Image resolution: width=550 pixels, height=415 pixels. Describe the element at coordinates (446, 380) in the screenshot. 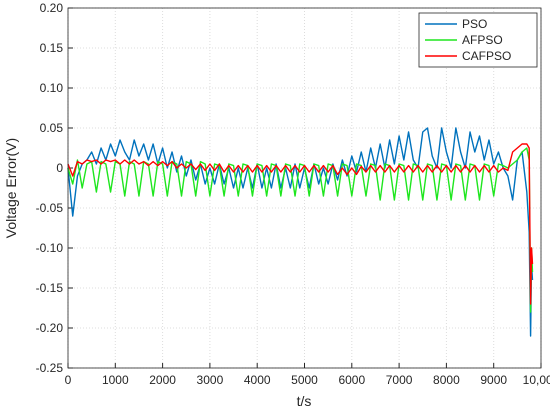

I see `x-tick-label: 8000` at that location.